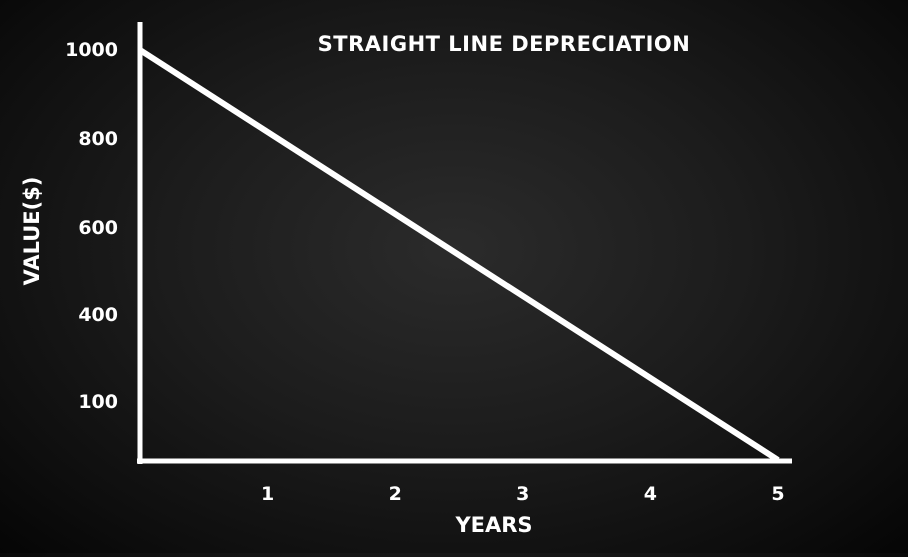 This screenshot has width=908, height=557. I want to click on x-tick-label: 5, so click(777, 494).